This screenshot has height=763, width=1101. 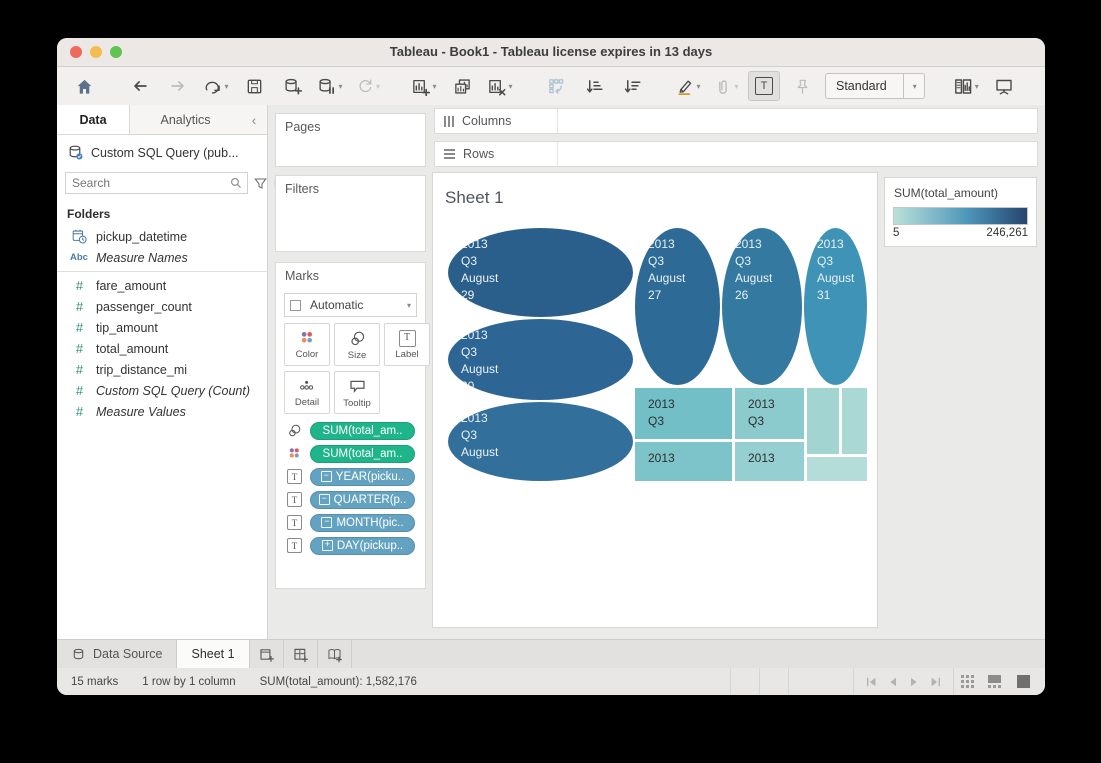 What do you see at coordinates (301, 654) in the screenshot?
I see `new-dashboard-tab-button` at bounding box center [301, 654].